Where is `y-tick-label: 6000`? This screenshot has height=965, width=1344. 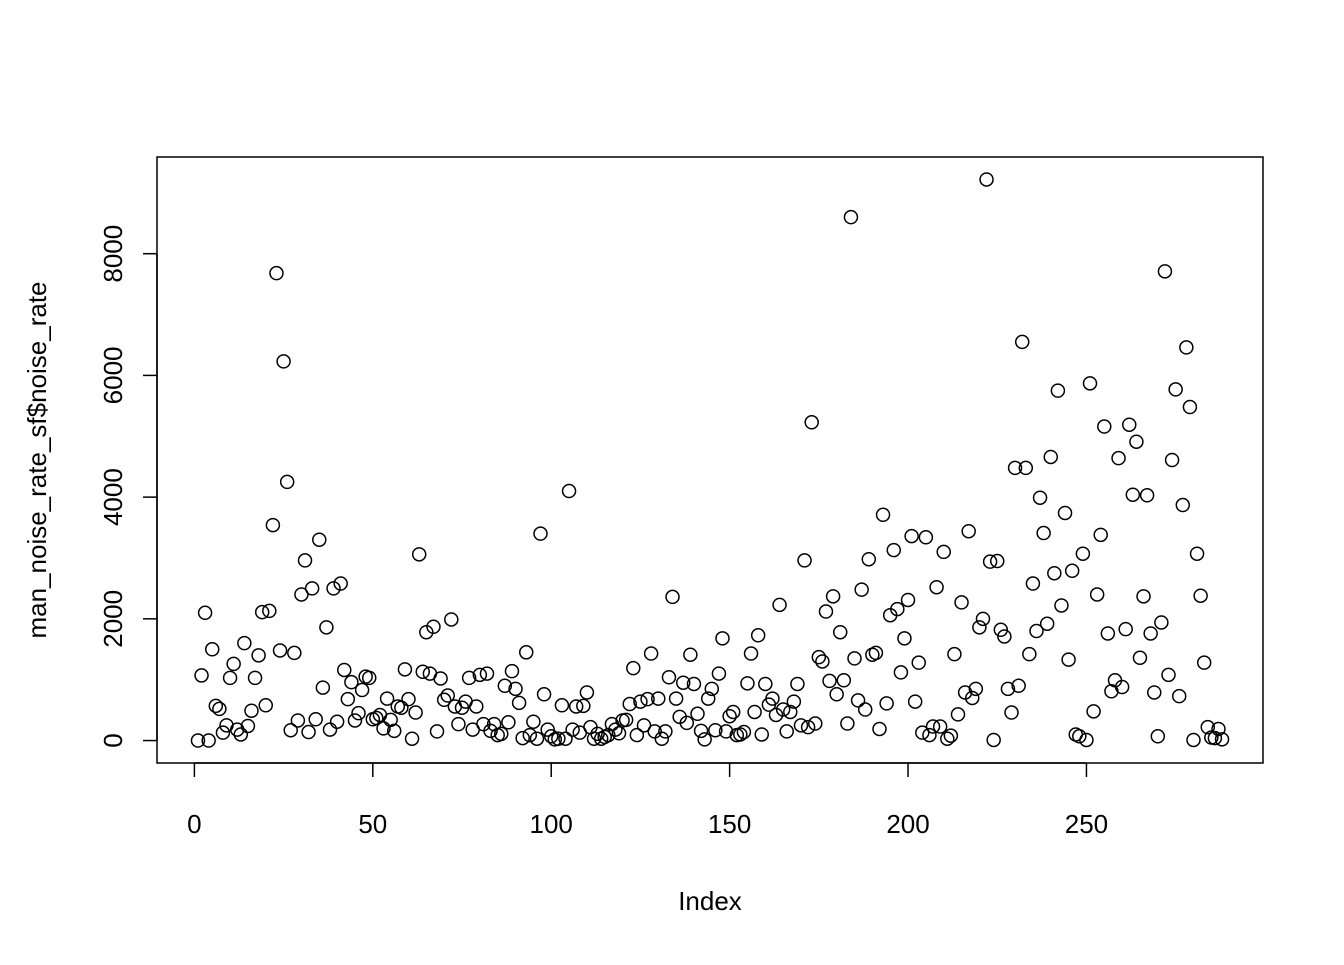 y-tick-label: 6000 is located at coordinates (113, 375).